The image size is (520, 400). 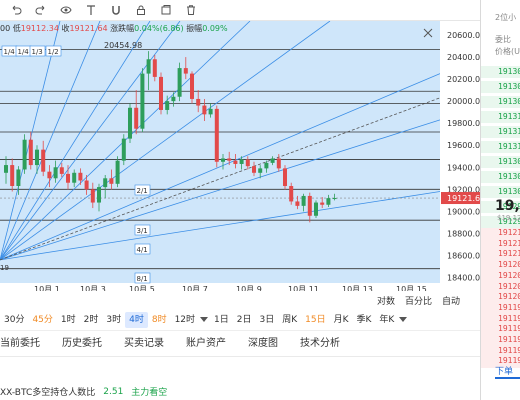 What do you see at coordinates (221, 319) in the screenshot?
I see `interval-8: 1日` at bounding box center [221, 319].